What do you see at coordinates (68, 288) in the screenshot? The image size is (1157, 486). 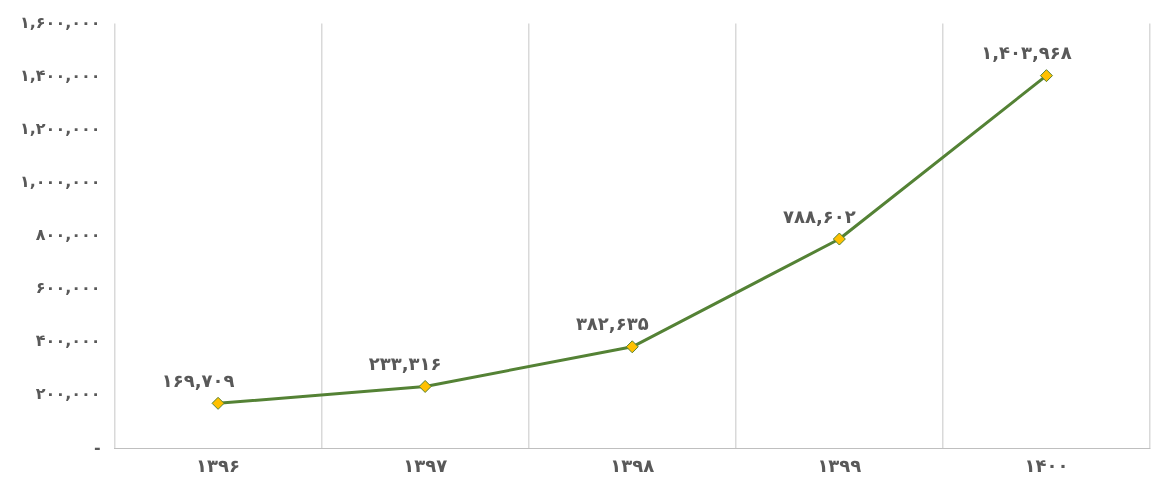 I see `y-tick-label: ۶۰۰,۰۰۰` at bounding box center [68, 288].